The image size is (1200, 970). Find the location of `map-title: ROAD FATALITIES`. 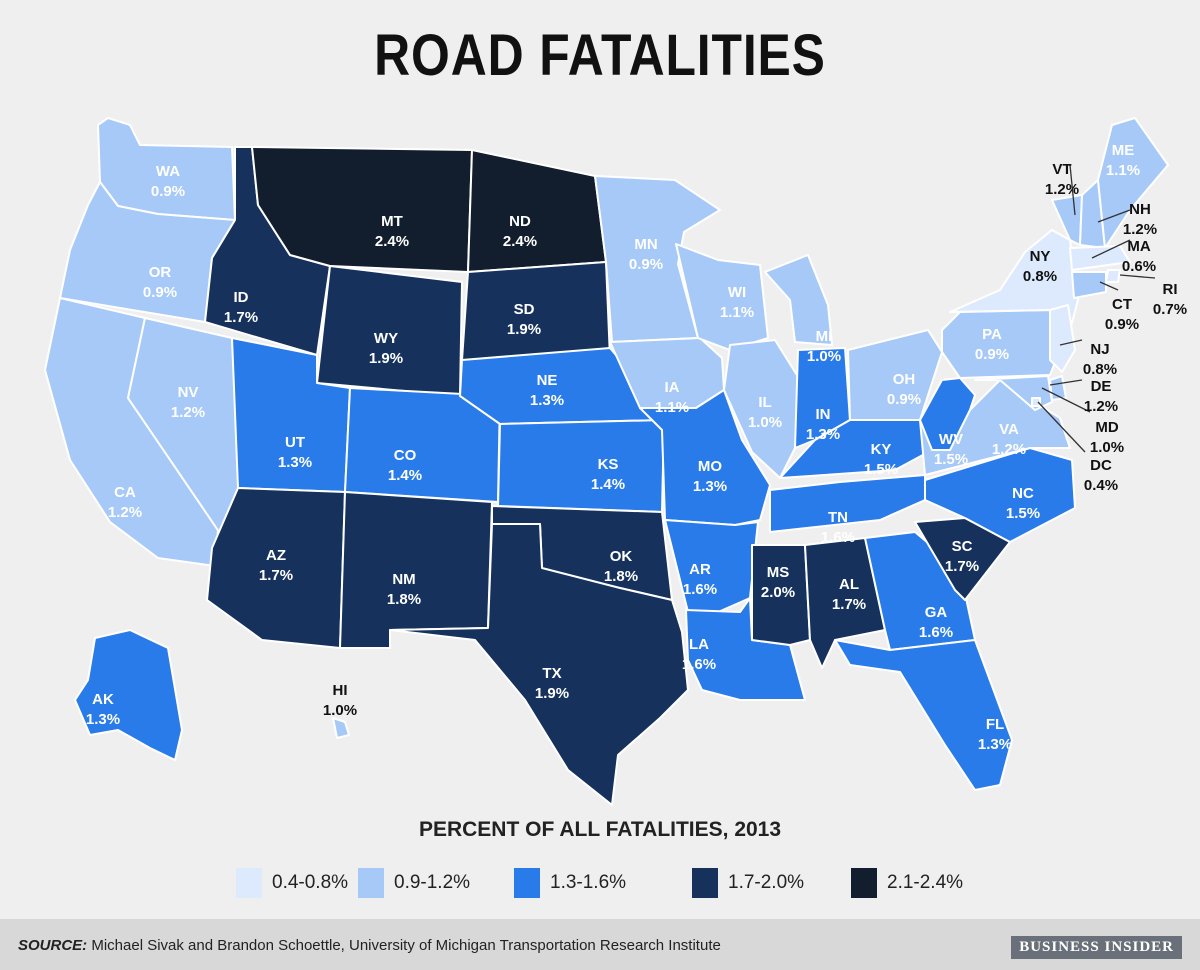

map-title: ROAD FATALITIES is located at coordinates (600, 55).